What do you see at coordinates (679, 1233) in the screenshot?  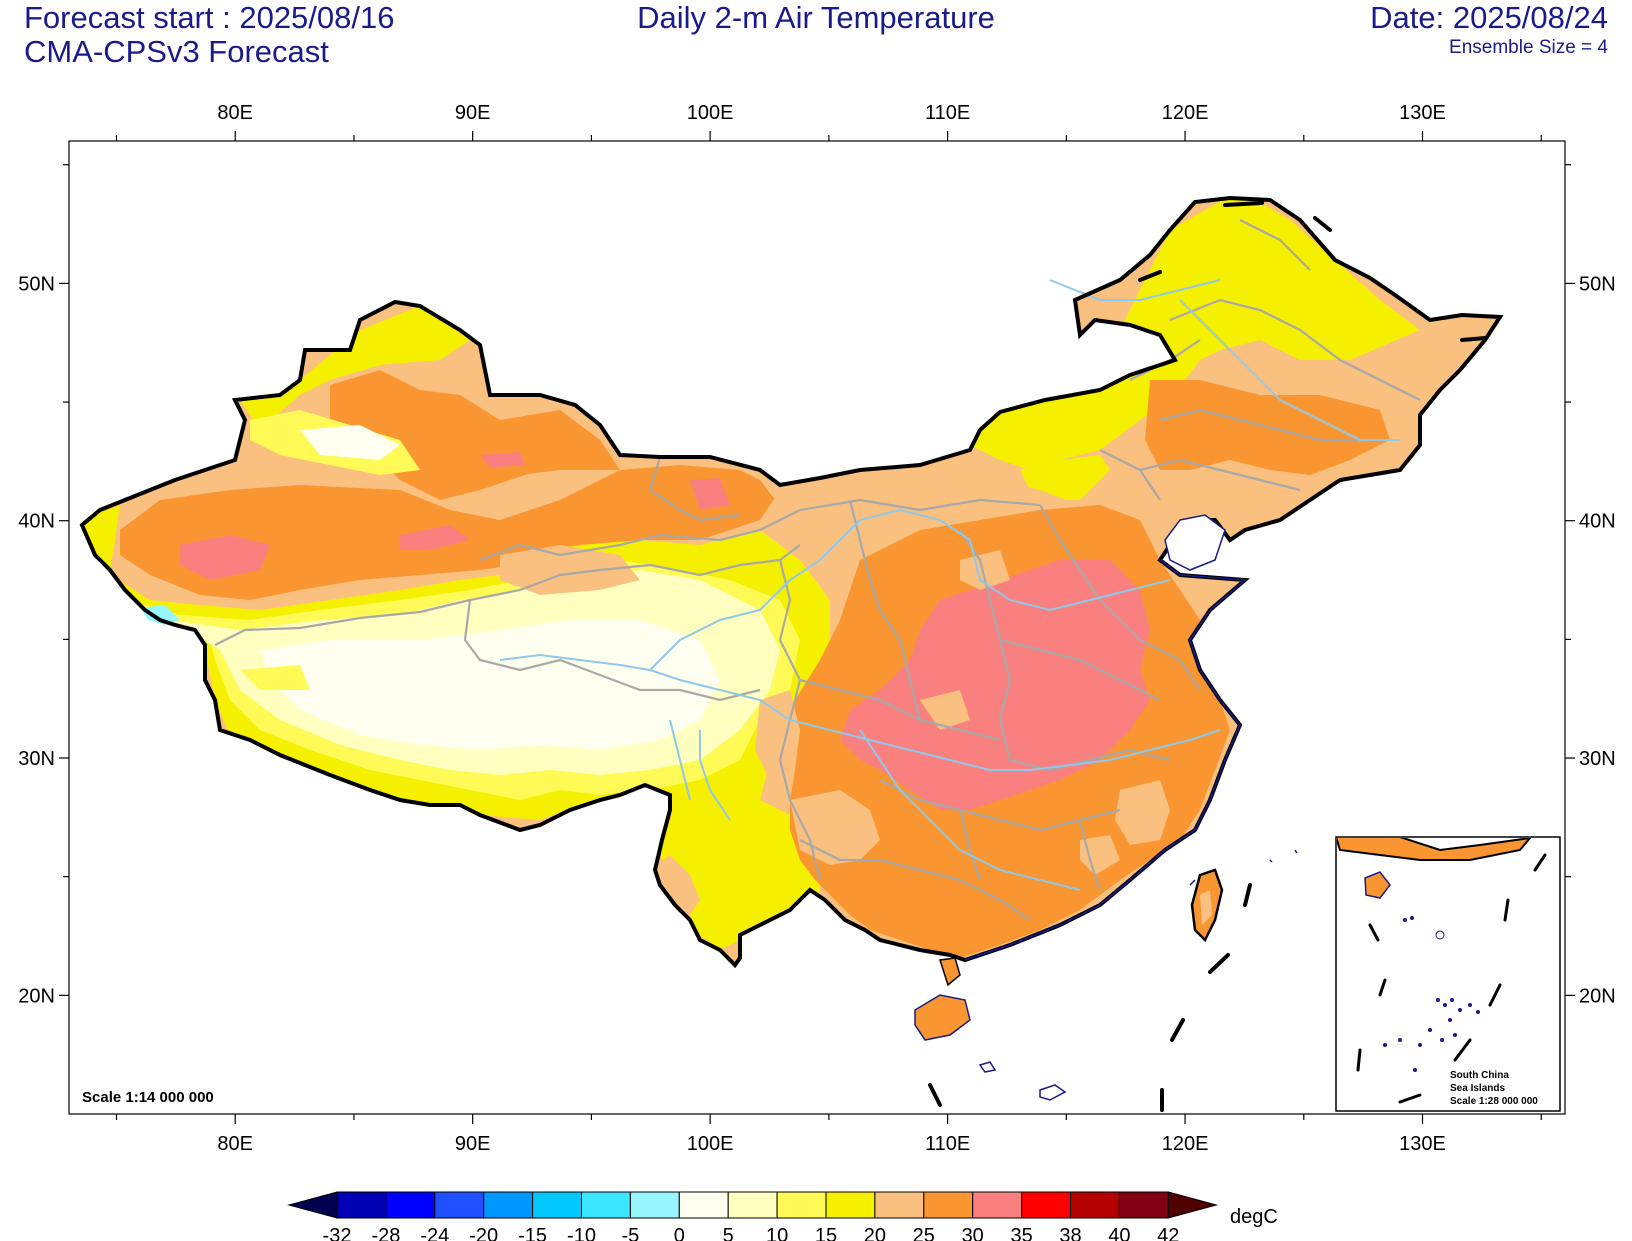 I see `colorbar-label: 0` at bounding box center [679, 1233].